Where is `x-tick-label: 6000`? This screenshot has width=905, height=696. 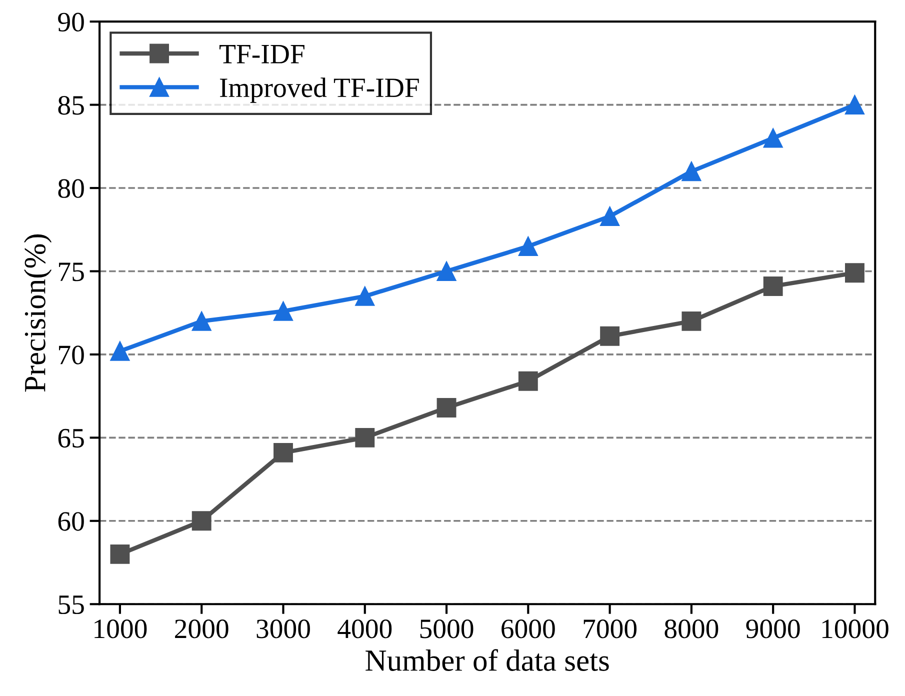 x-tick-label: 6000 is located at coordinates (528, 629).